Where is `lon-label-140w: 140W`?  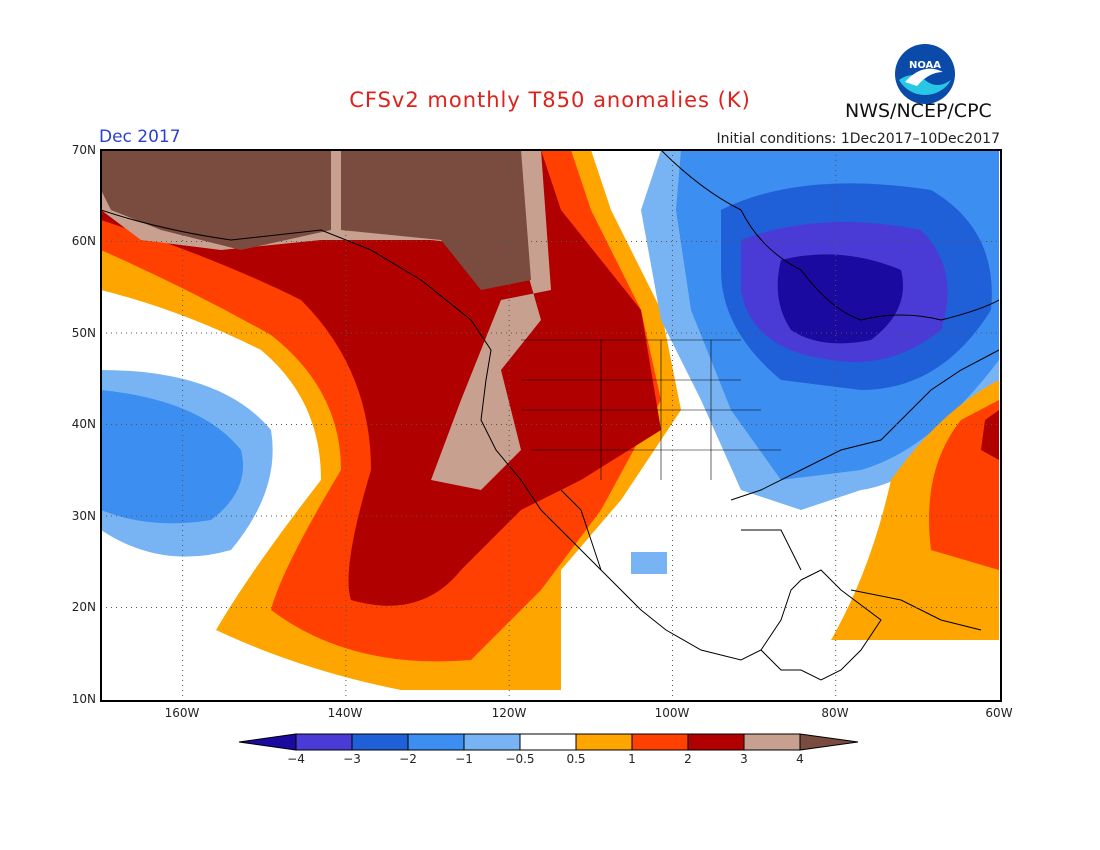
lon-label-140w: 140W is located at coordinates (345, 713).